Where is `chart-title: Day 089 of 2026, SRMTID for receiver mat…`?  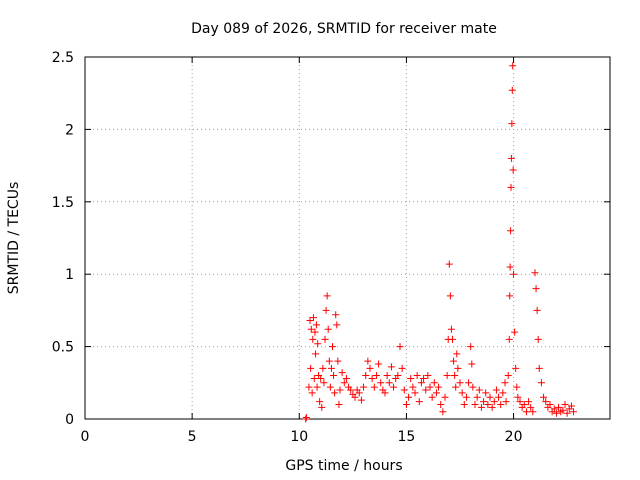 chart-title: Day 089 of 2026, SRMTID for receiver mat… is located at coordinates (344, 29).